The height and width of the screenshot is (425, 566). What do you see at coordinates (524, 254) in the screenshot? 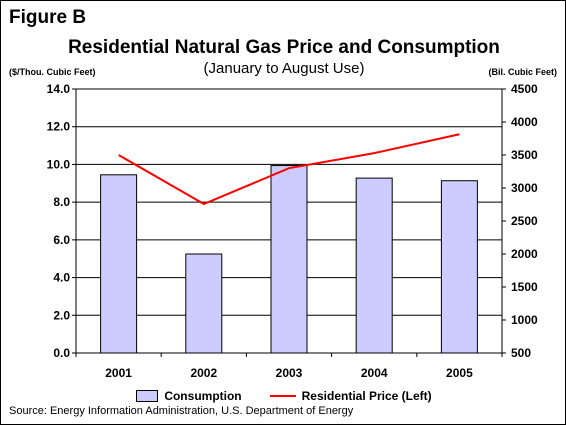
I see `right-tick-label: 2000` at bounding box center [524, 254].